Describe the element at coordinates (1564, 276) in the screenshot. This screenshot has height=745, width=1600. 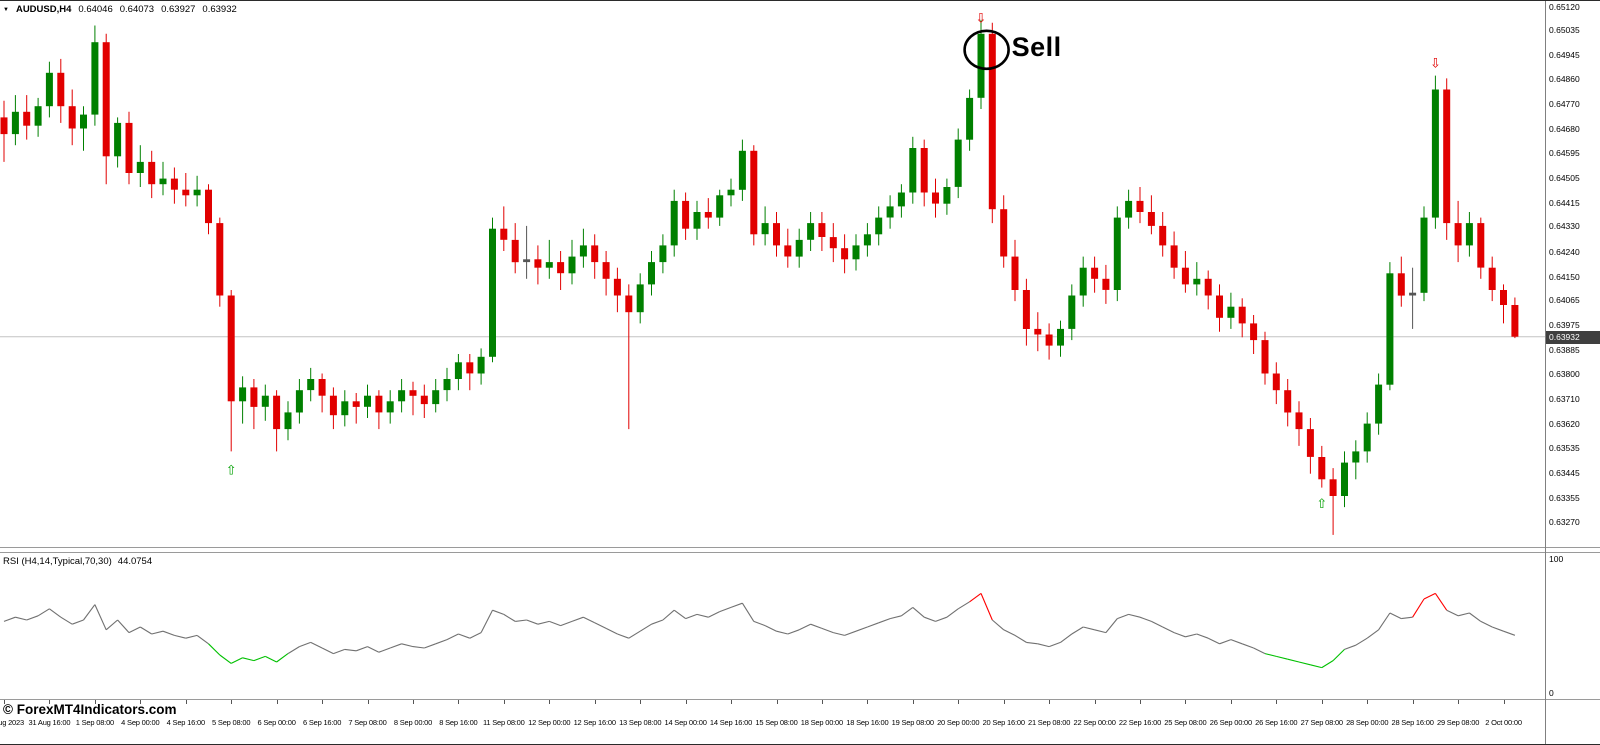
I see `price-axis-label: 0.64150` at that location.